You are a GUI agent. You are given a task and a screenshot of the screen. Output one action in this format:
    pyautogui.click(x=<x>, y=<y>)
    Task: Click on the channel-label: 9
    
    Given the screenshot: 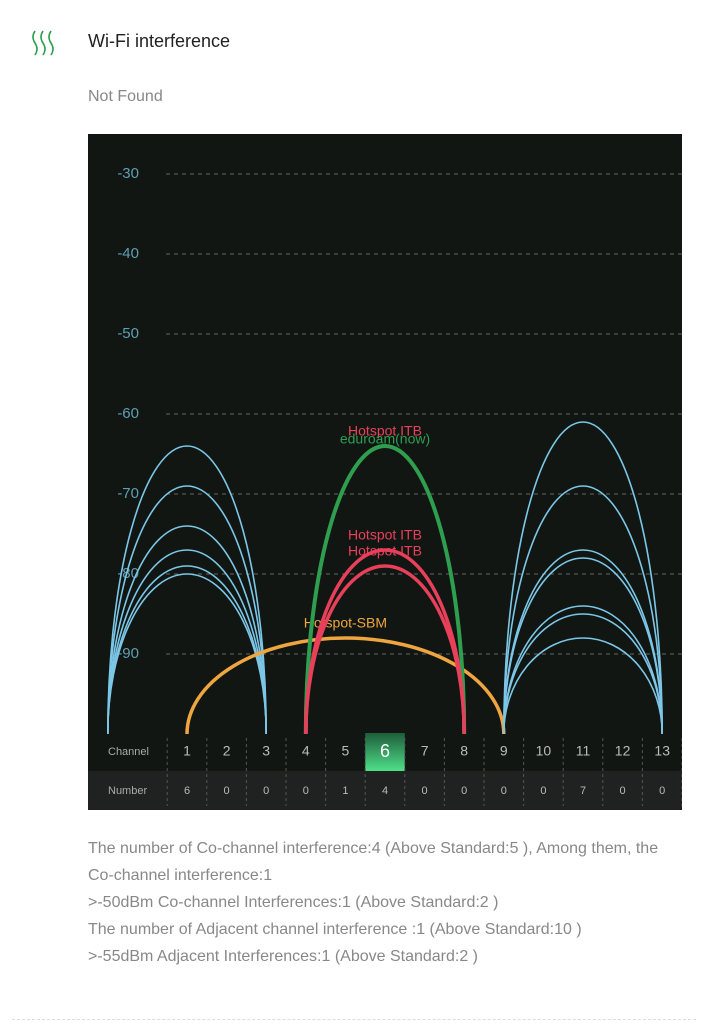 What is the action you would take?
    pyautogui.click(x=504, y=751)
    